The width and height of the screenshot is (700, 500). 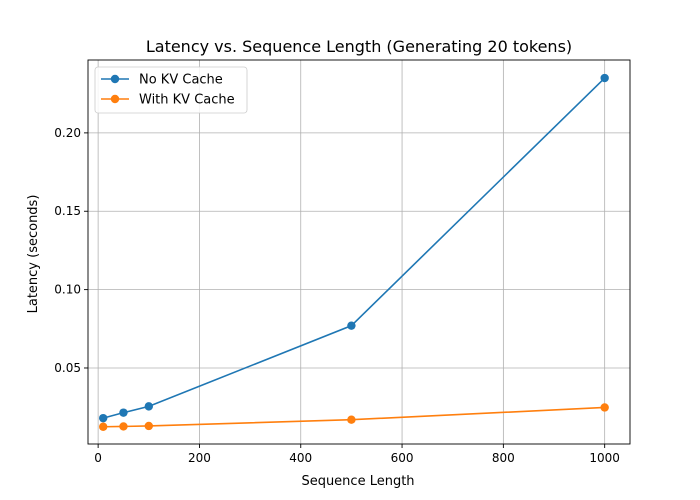 I want to click on x-tick-label: 600, so click(x=402, y=458).